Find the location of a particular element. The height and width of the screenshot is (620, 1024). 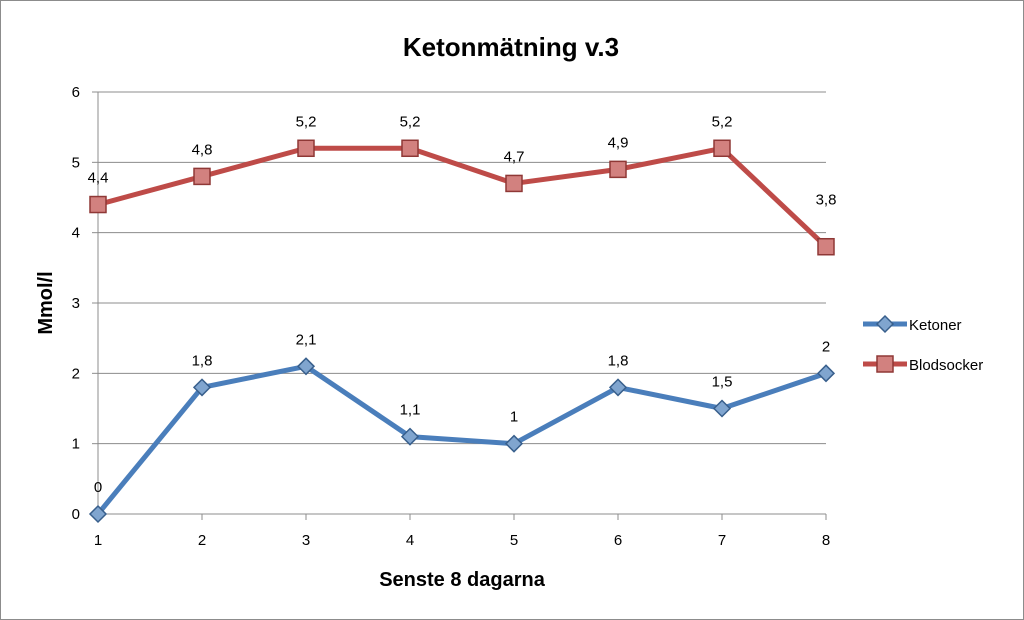

data-label-ketoner: 1,1 is located at coordinates (410, 410).